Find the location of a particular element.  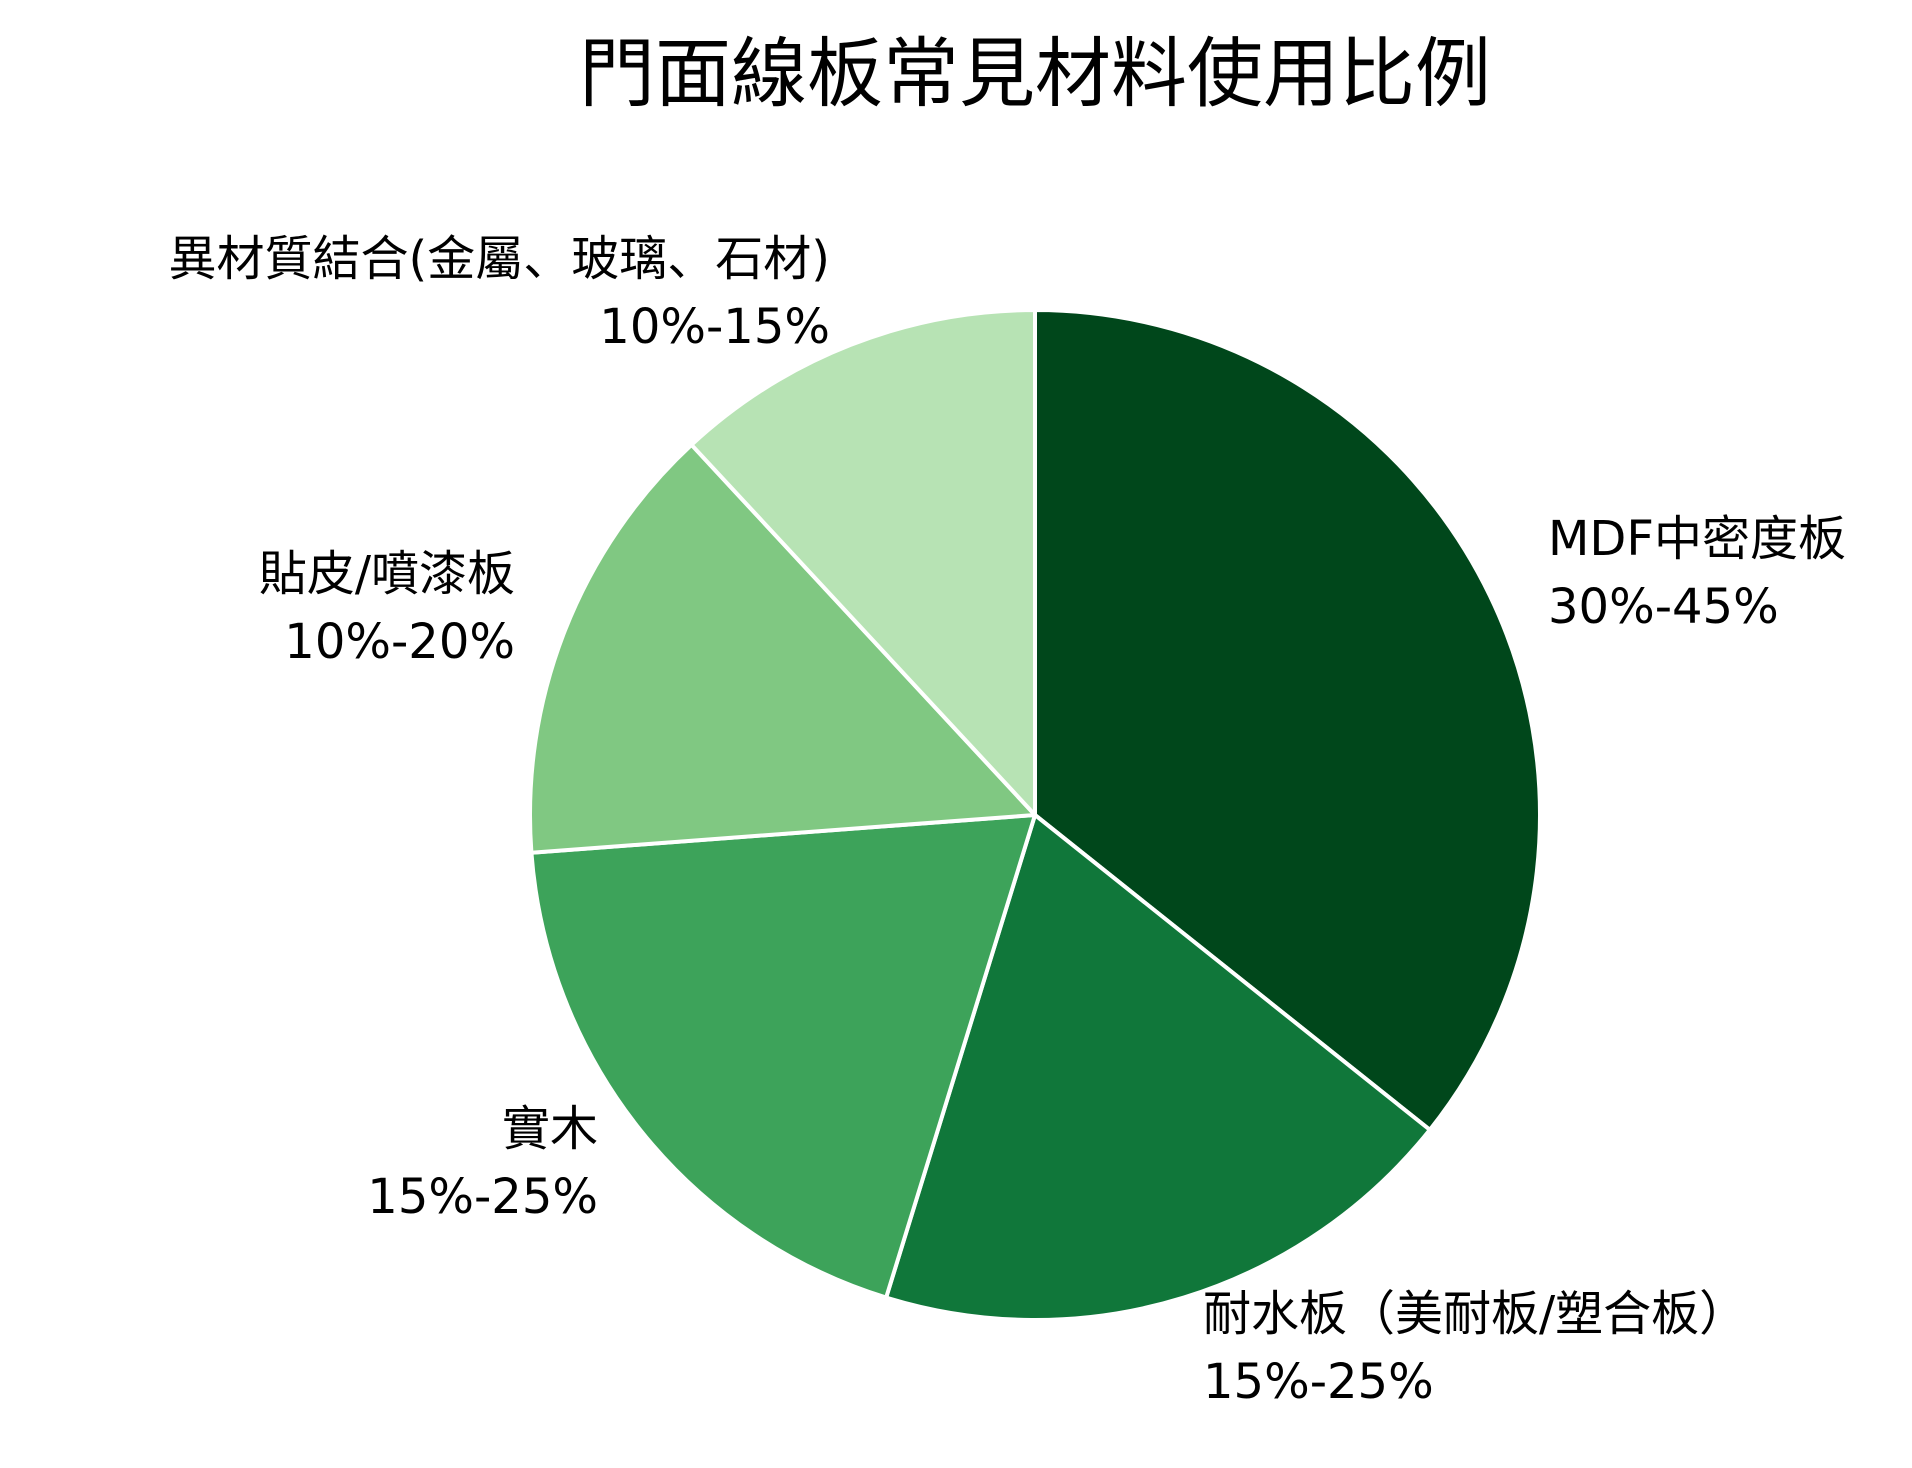

slice-label-name-1: MDF中密度板 is located at coordinates (1697, 539).